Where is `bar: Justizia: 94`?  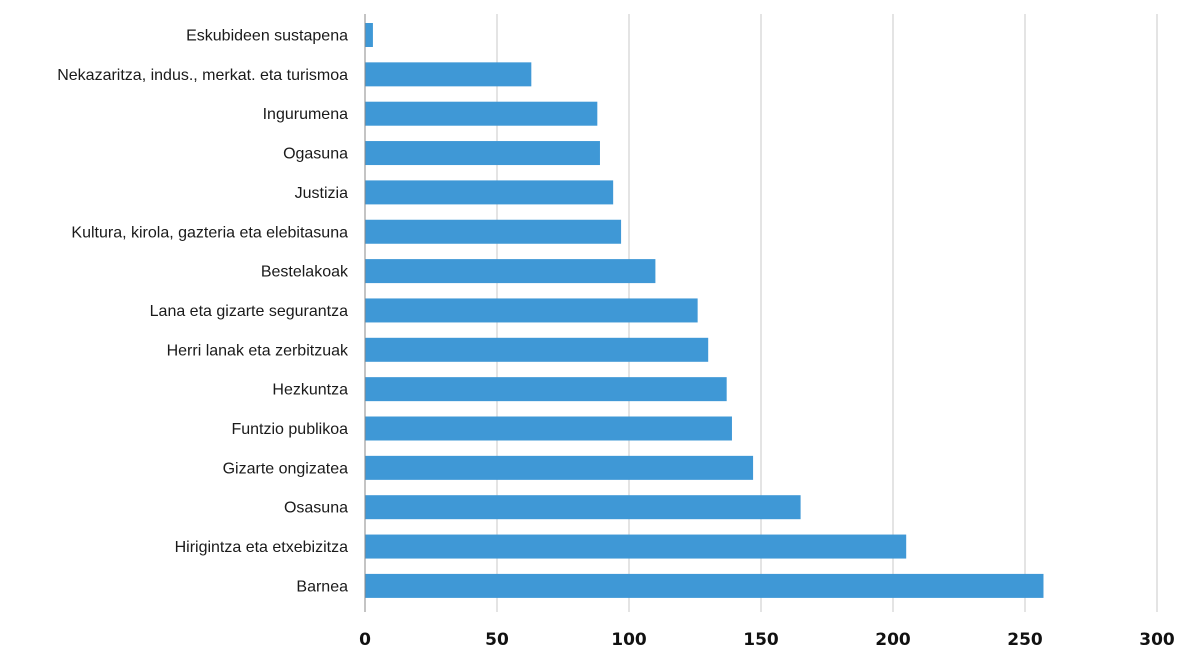
bar: Justizia: 94 is located at coordinates (489, 192).